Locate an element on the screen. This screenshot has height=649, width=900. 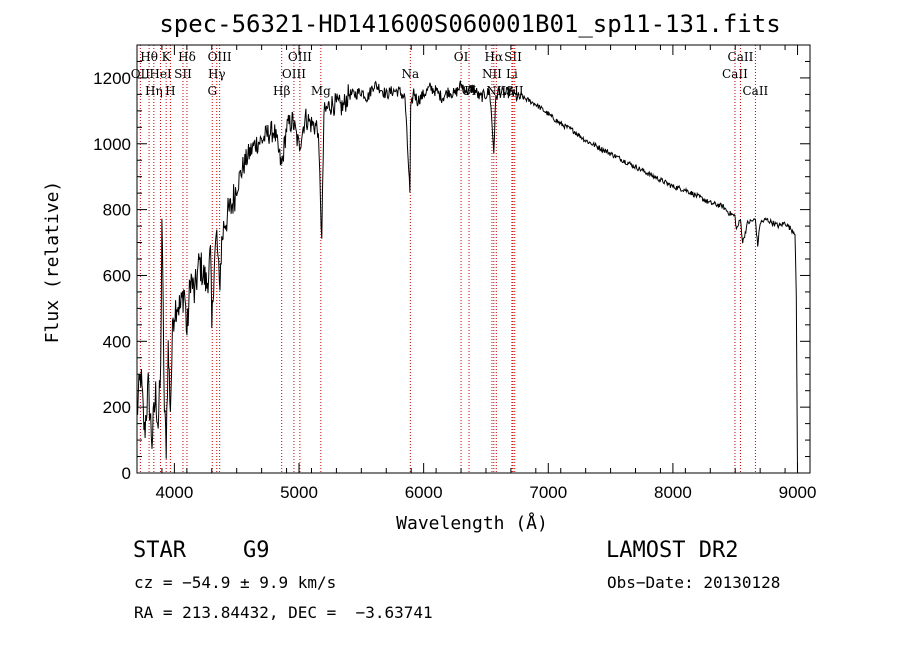
spectral-line-label-19: Hα is located at coordinates (494, 57).